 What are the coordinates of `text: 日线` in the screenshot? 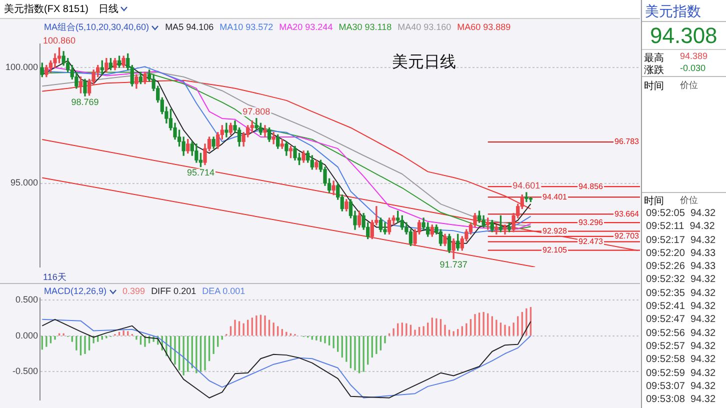 It's located at (108, 9).